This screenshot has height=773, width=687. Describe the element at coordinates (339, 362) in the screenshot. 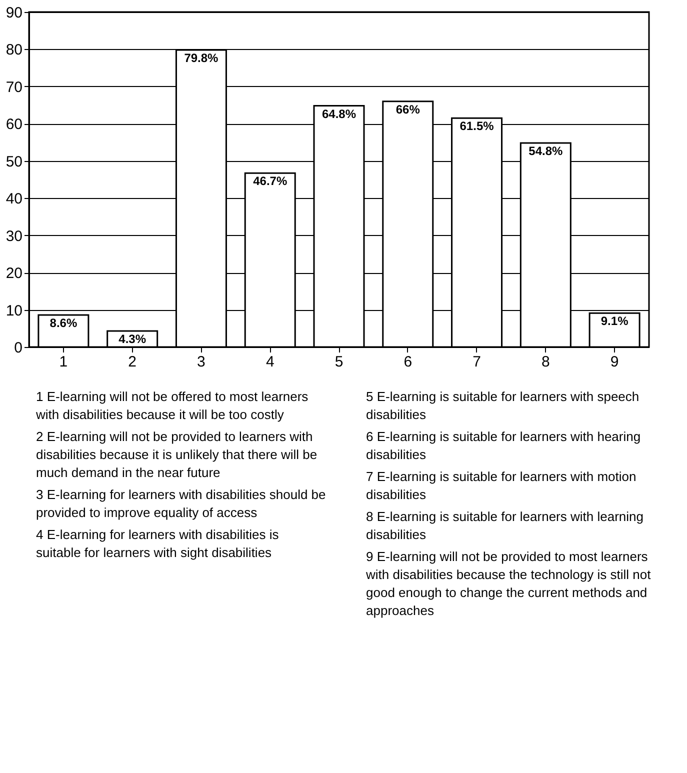

I see `x-tick-label: 5` at that location.